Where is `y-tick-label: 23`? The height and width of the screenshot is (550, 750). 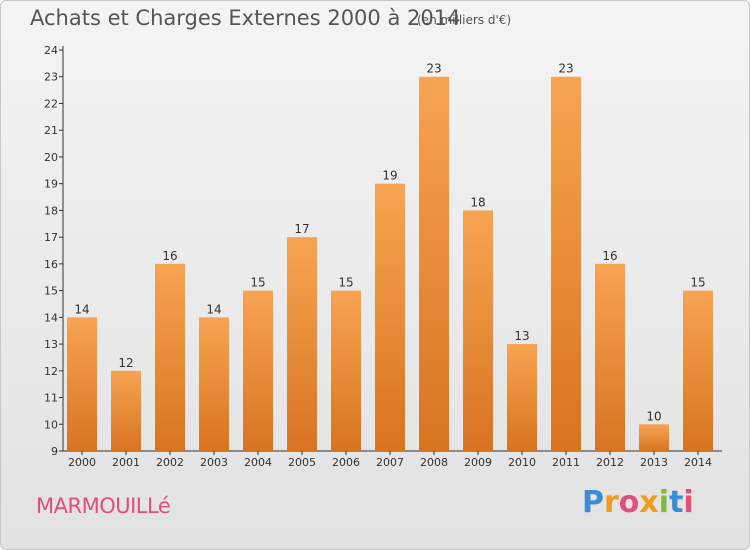
y-tick-label: 23 is located at coordinates (51, 77).